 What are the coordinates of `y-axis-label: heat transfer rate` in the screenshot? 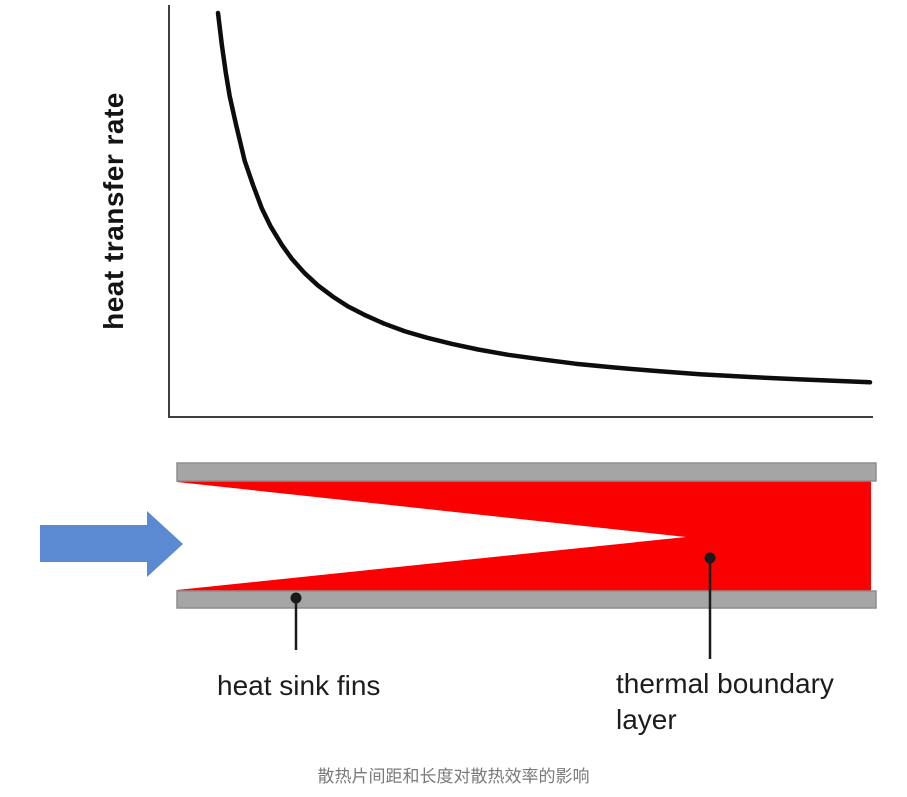 It's located at (113, 211).